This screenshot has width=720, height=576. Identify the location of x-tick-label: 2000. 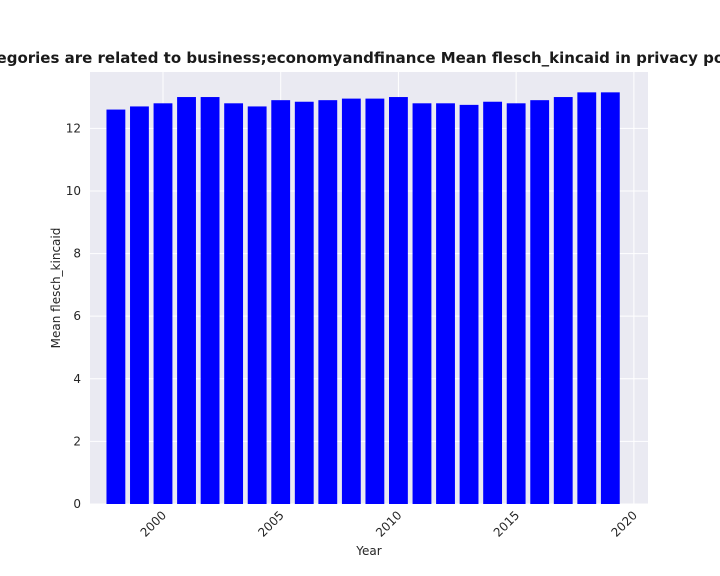
(153, 523).